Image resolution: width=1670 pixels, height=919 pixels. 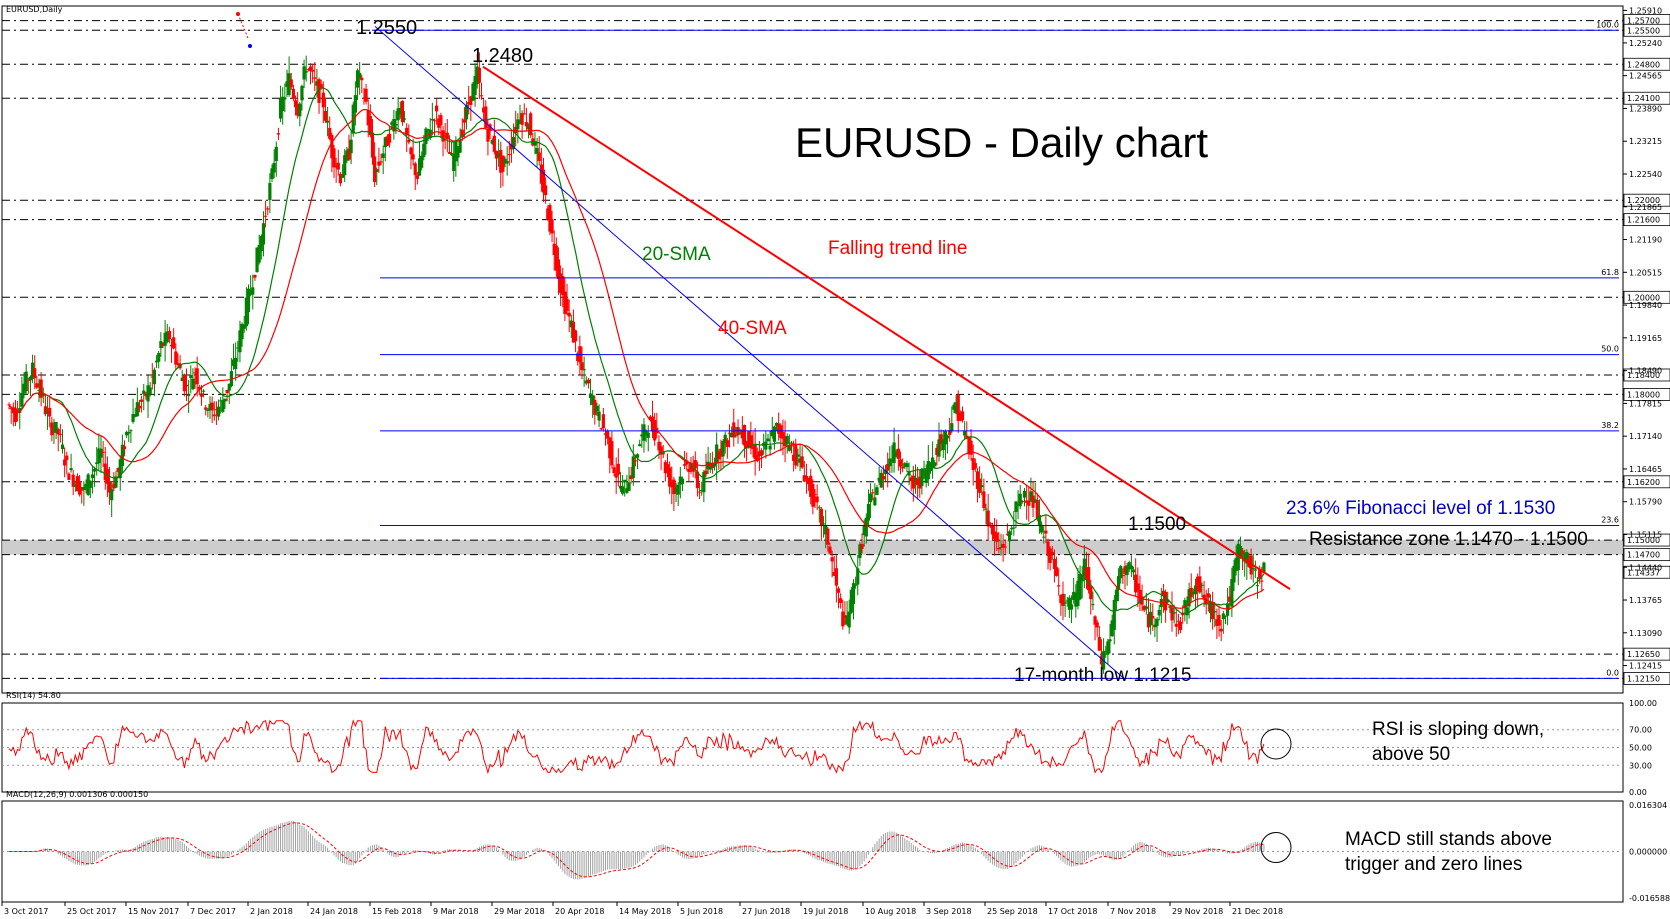 What do you see at coordinates (250, 46) in the screenshot?
I see `marker-dot-blue` at bounding box center [250, 46].